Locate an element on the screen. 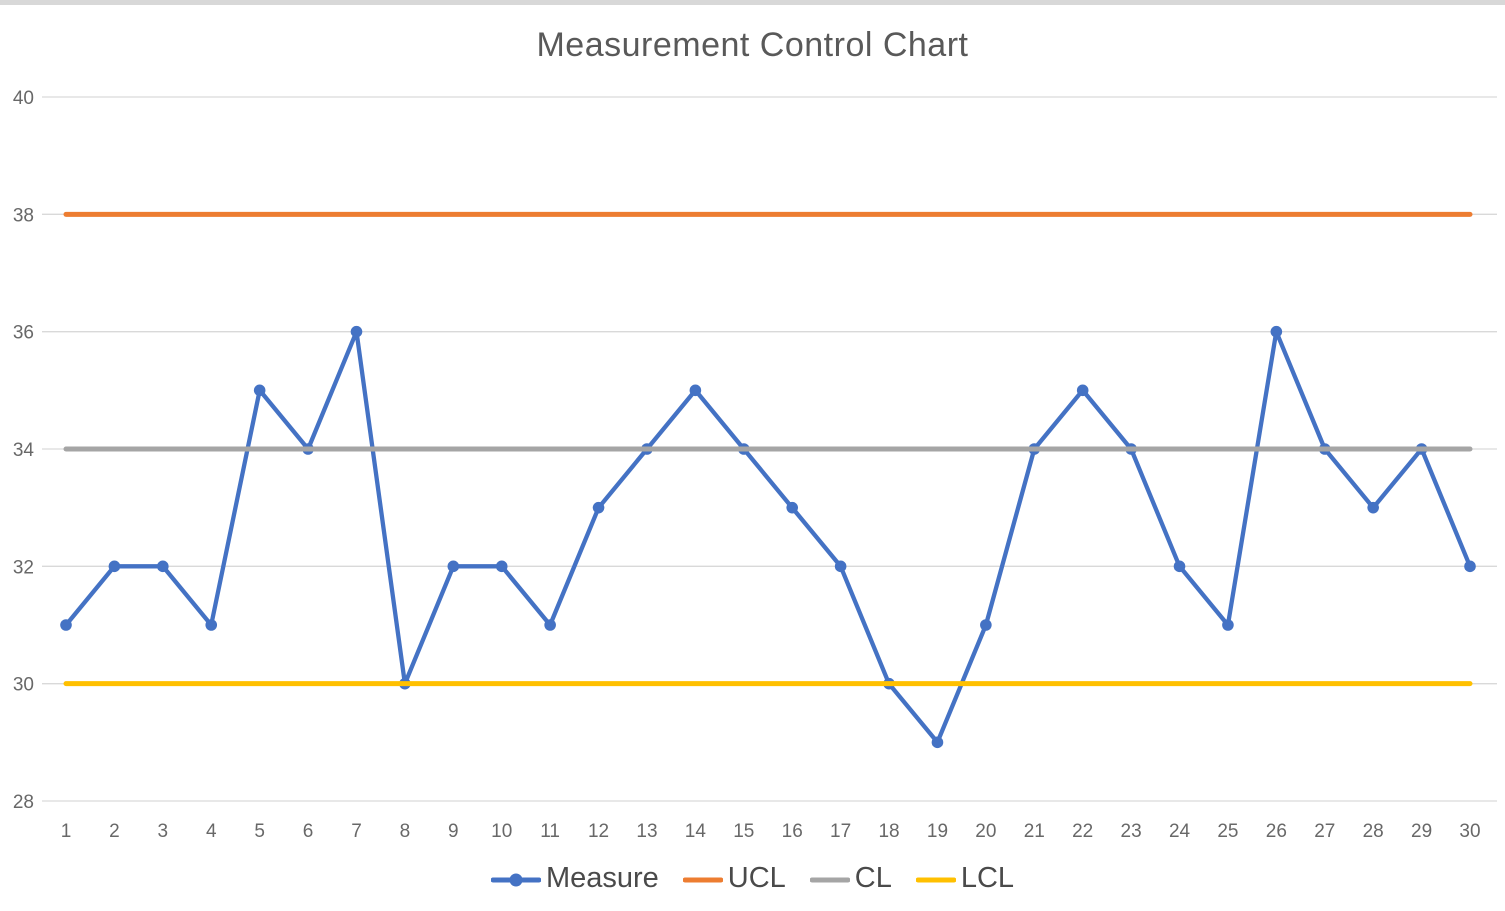  legend-item-measure: Measure is located at coordinates (574, 879).